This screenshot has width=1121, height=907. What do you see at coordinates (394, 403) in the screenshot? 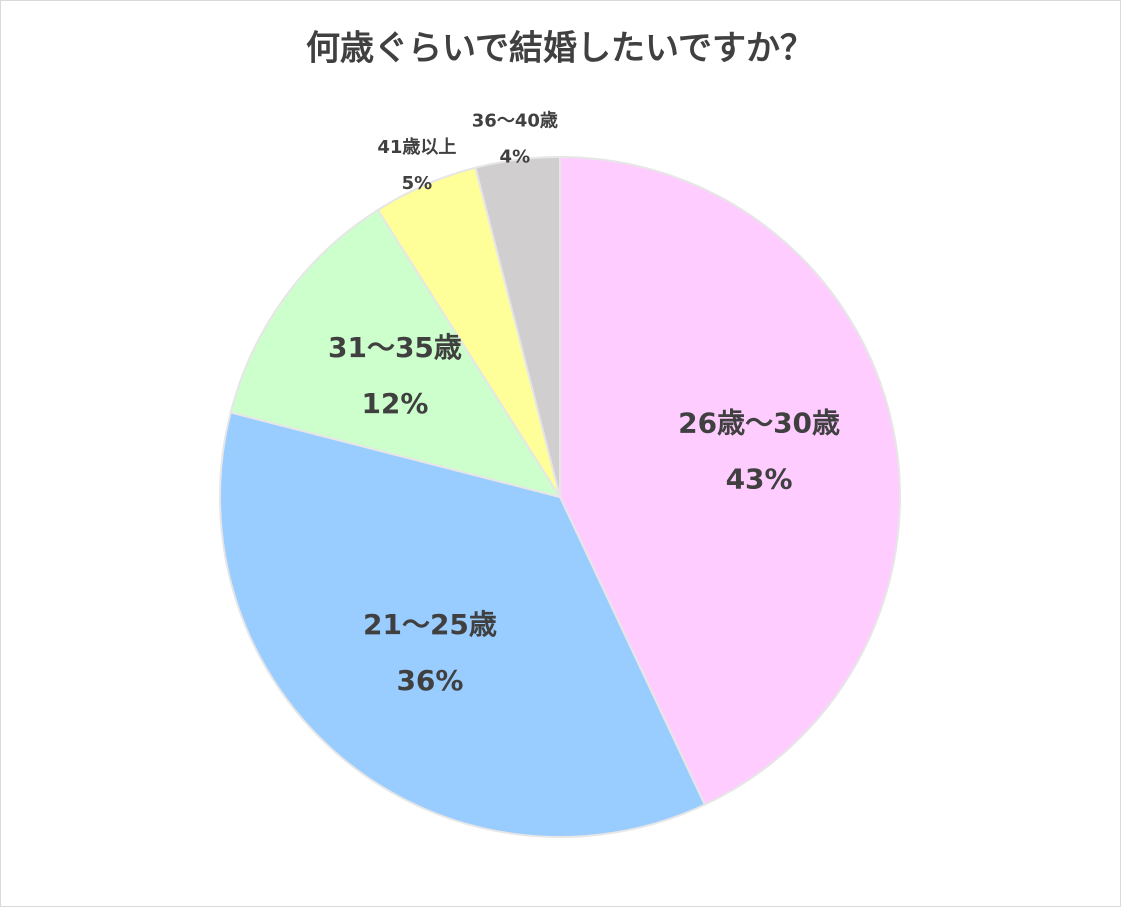
I see `data-label-value: 12%` at bounding box center [394, 403].